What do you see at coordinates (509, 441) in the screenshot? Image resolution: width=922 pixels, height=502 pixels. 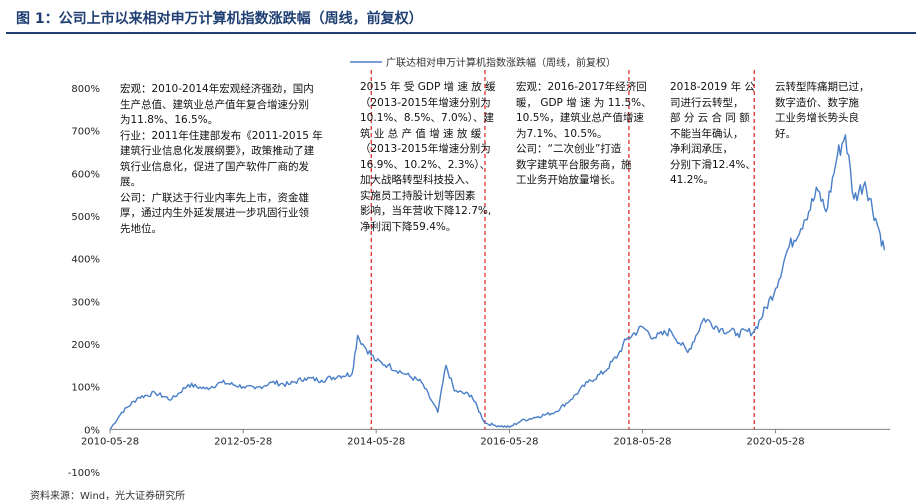 I see `x-tick-label: 2016-05-28` at bounding box center [509, 441].